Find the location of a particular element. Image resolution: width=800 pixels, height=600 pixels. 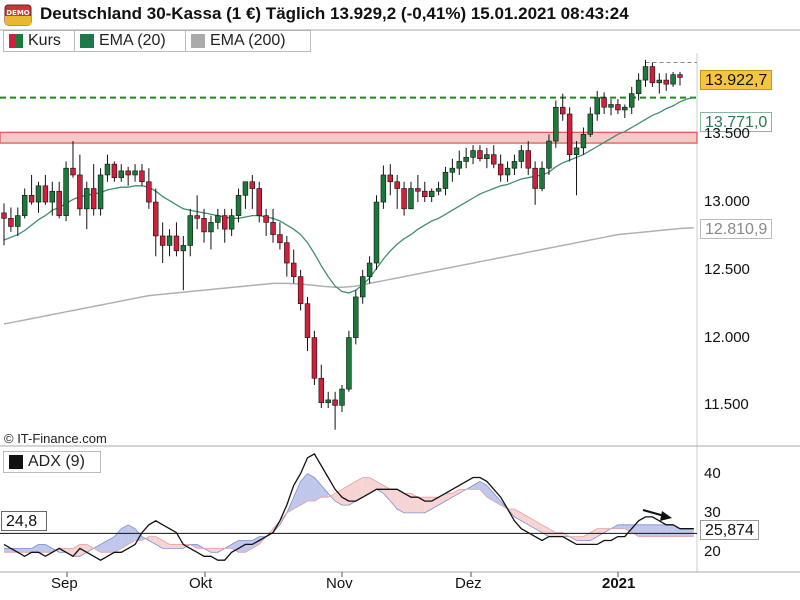

x-tick-label: 2021 is located at coordinates (619, 583).